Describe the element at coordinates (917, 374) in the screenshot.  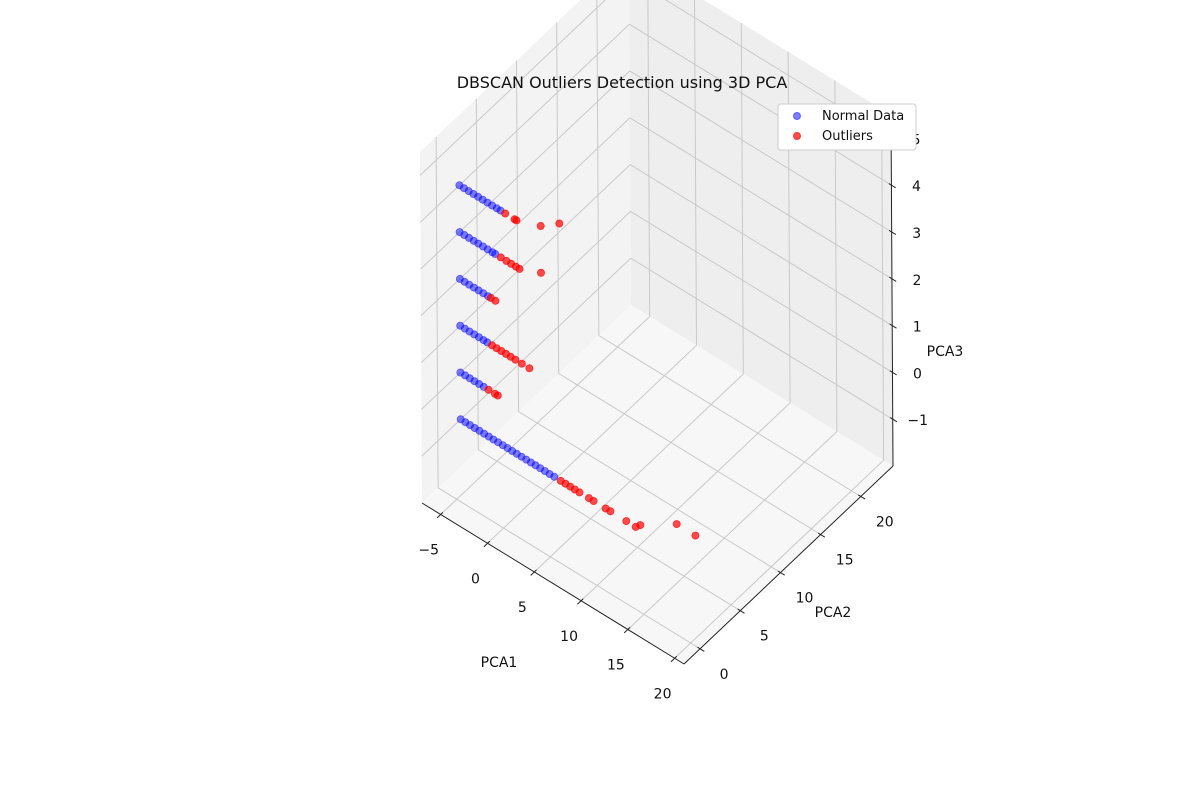
I see `z-tick-label: 0` at that location.